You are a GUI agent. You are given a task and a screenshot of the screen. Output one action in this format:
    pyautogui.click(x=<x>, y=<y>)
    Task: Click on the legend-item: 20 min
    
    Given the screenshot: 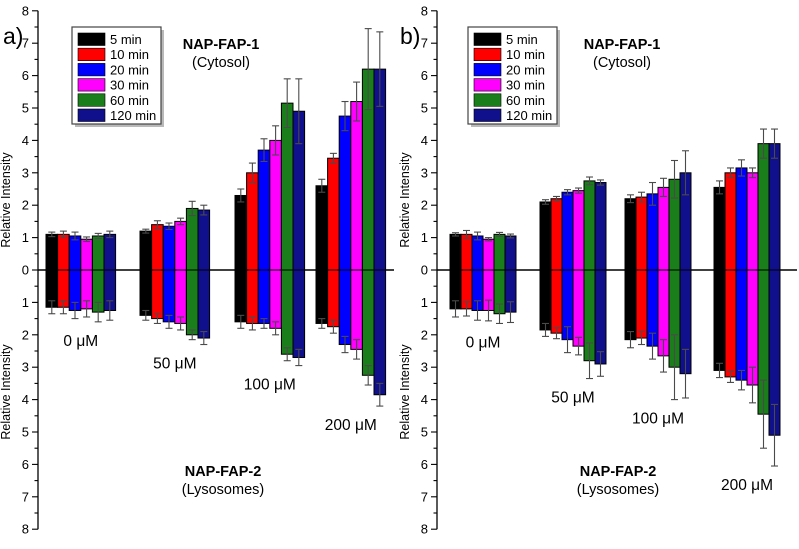 What is the action you would take?
    pyautogui.click(x=509, y=69)
    